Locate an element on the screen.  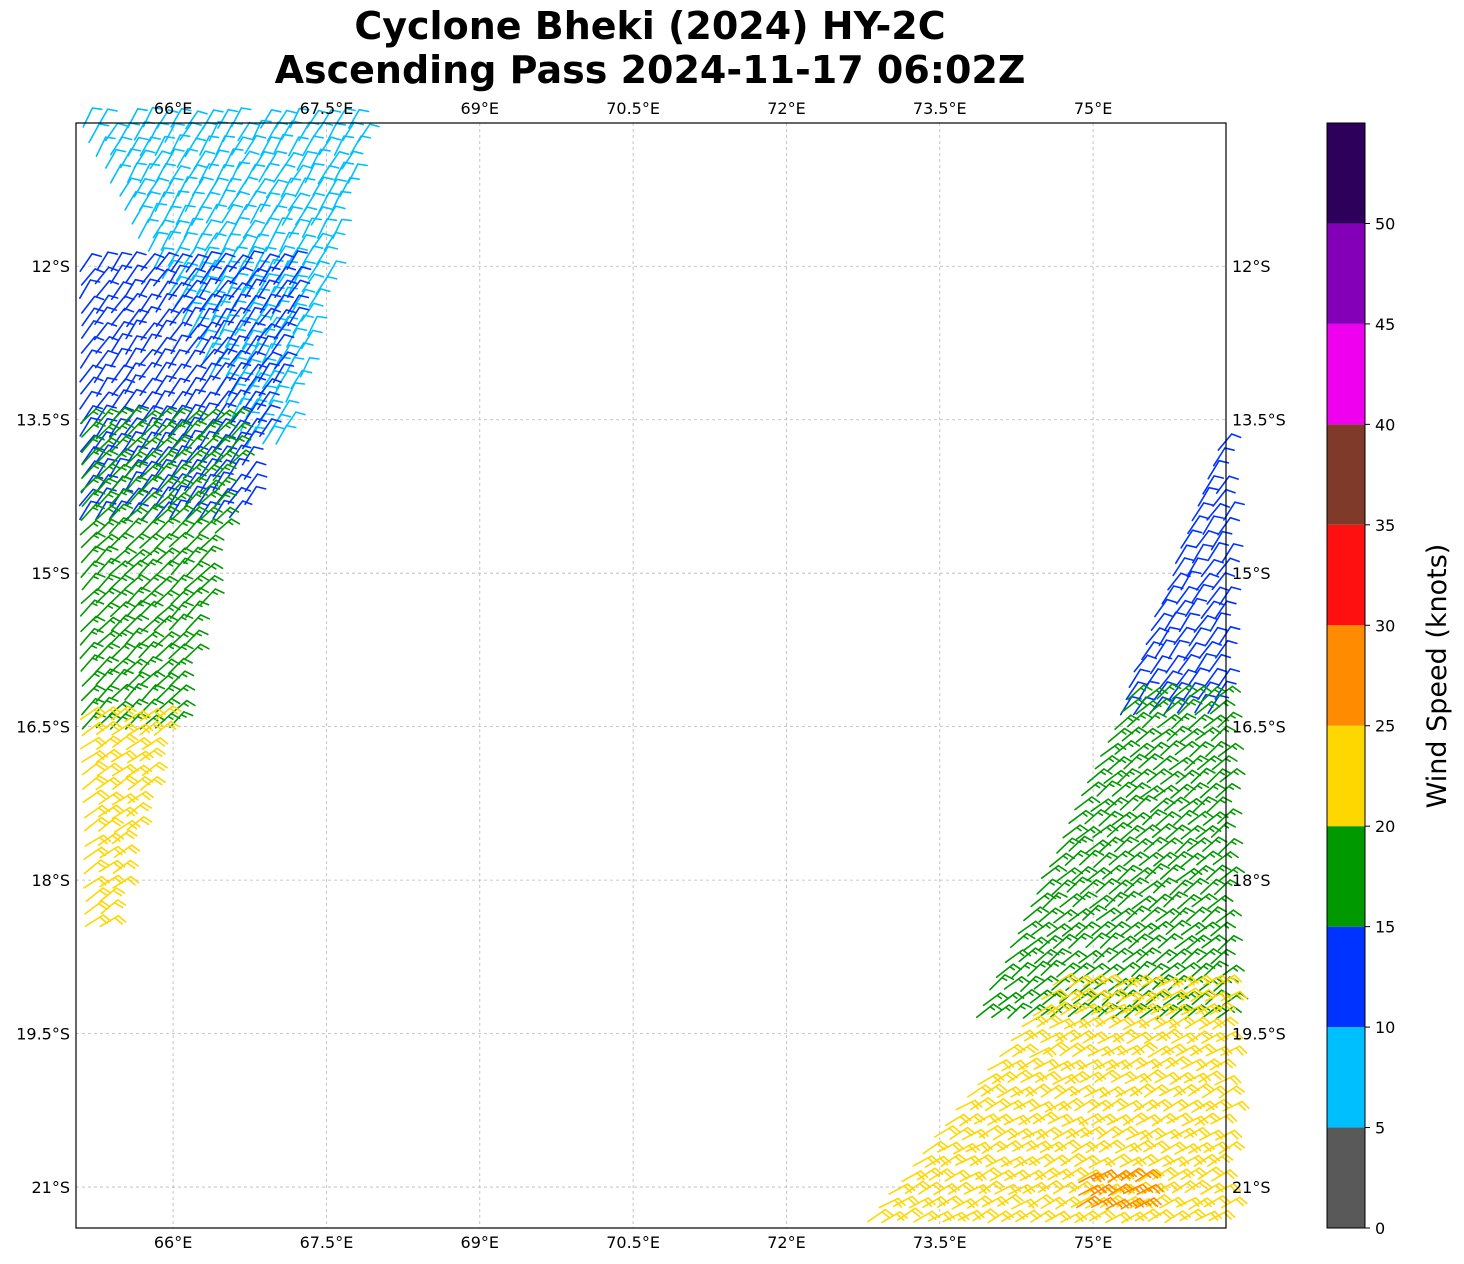
colorbar-label: Wind Speed (knots) is located at coordinates (1437, 676).